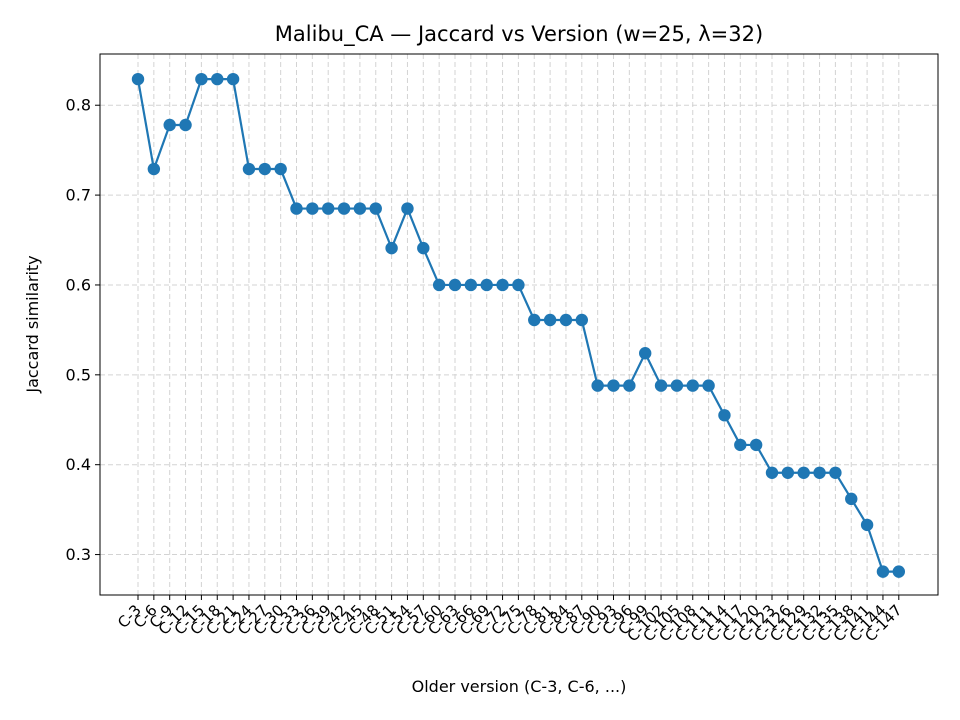 This screenshot has height=720, width=960. What do you see at coordinates (32, 324) in the screenshot?
I see `y-axis-label: Jaccard similarity` at bounding box center [32, 324].